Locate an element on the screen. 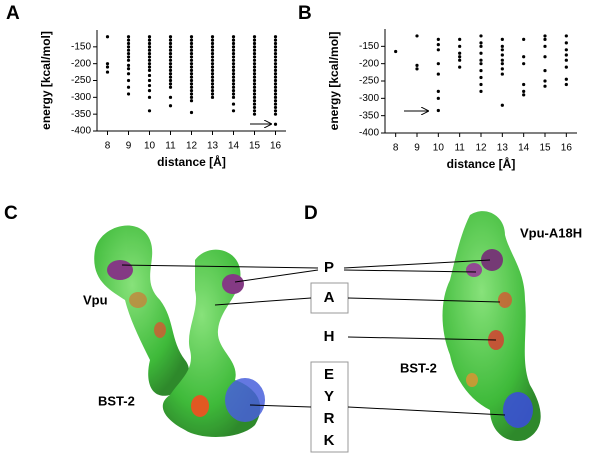 This screenshot has width=600, height=456. x-tick-label: 13 is located at coordinates (503, 148).